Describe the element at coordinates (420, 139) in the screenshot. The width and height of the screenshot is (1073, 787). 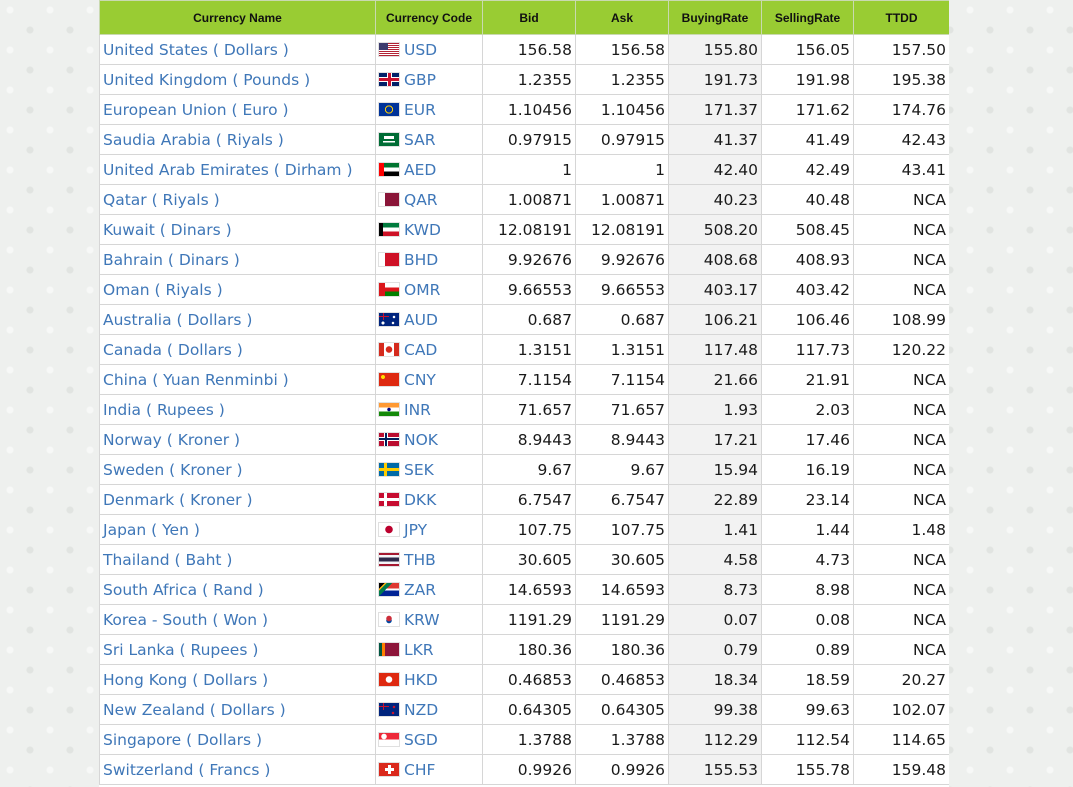
I see `currency-code-link: SAR` at that location.